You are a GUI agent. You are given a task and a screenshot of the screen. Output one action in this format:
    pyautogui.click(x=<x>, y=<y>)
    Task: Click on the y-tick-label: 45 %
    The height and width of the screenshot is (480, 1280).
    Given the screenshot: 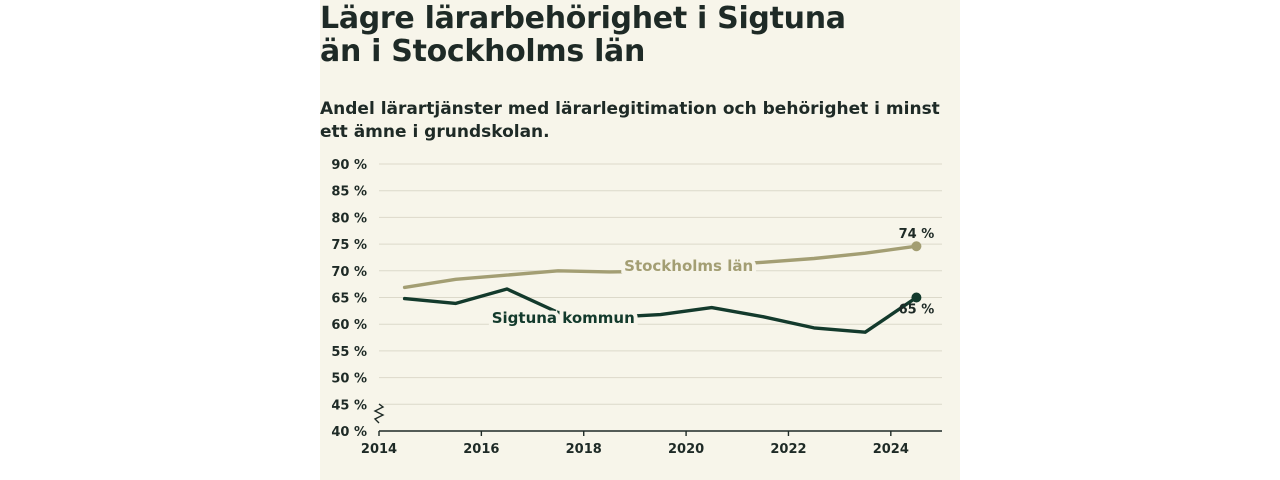 What is the action you would take?
    pyautogui.click(x=349, y=405)
    